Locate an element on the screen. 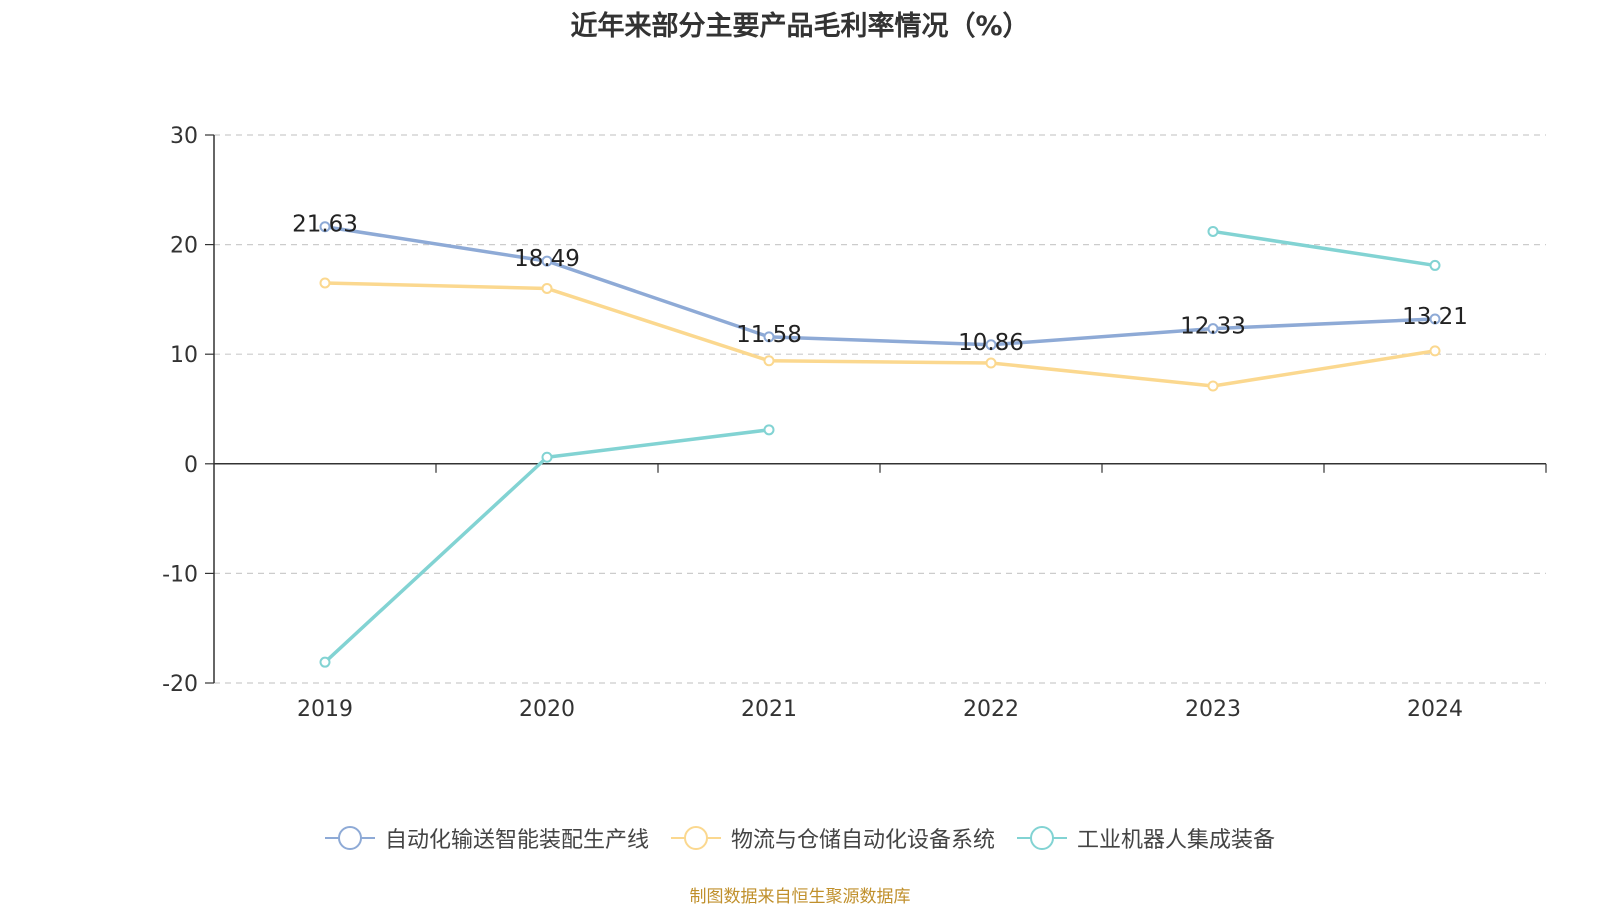 Image resolution: width=1600 pixels, height=907 pixels. data-labels: 21.63 18.49 11.58 10.86 12.33 13.21 is located at coordinates (880, 284).